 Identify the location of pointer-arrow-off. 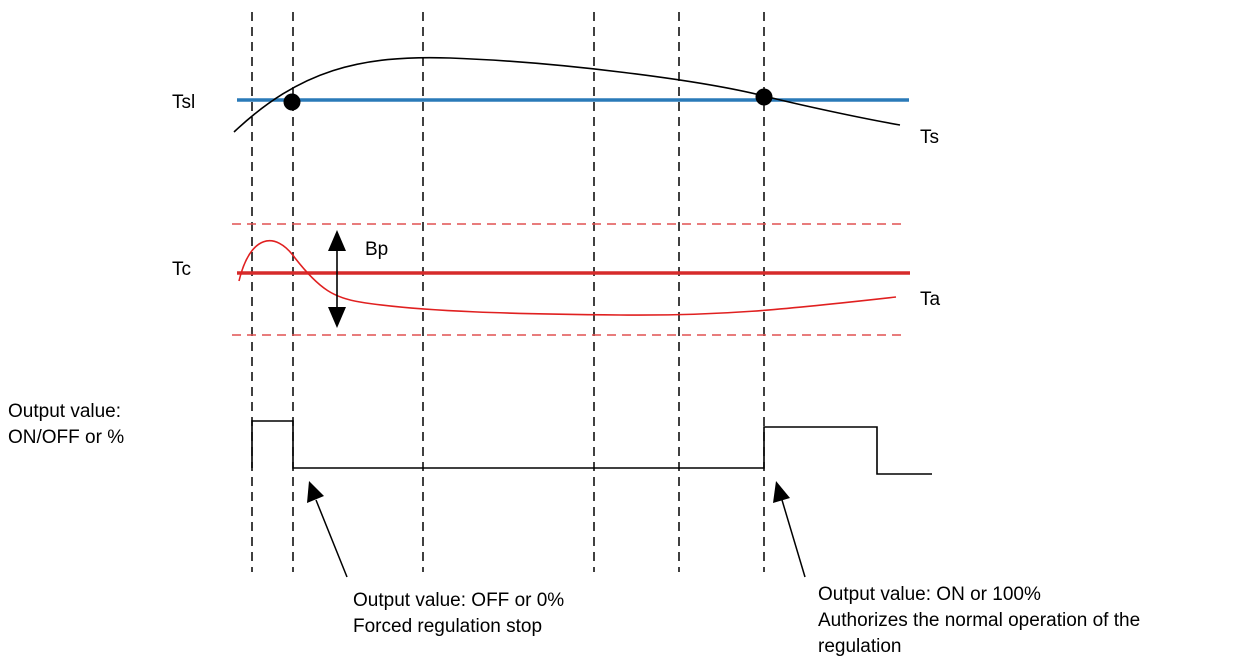
(327, 529).